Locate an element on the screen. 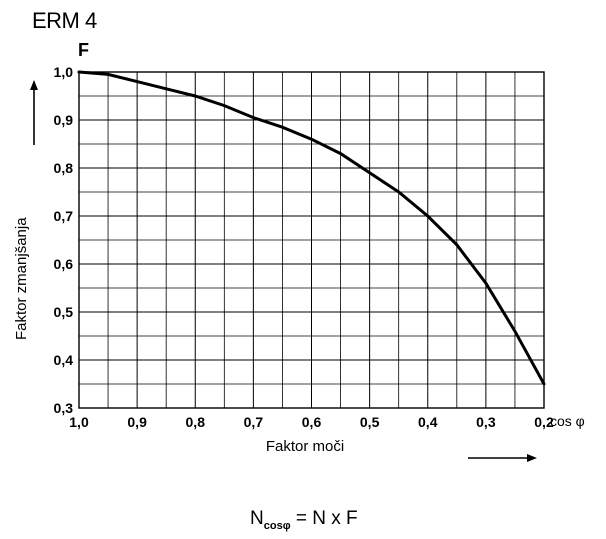  x-tick-label: 0,4 is located at coordinates (428, 422).